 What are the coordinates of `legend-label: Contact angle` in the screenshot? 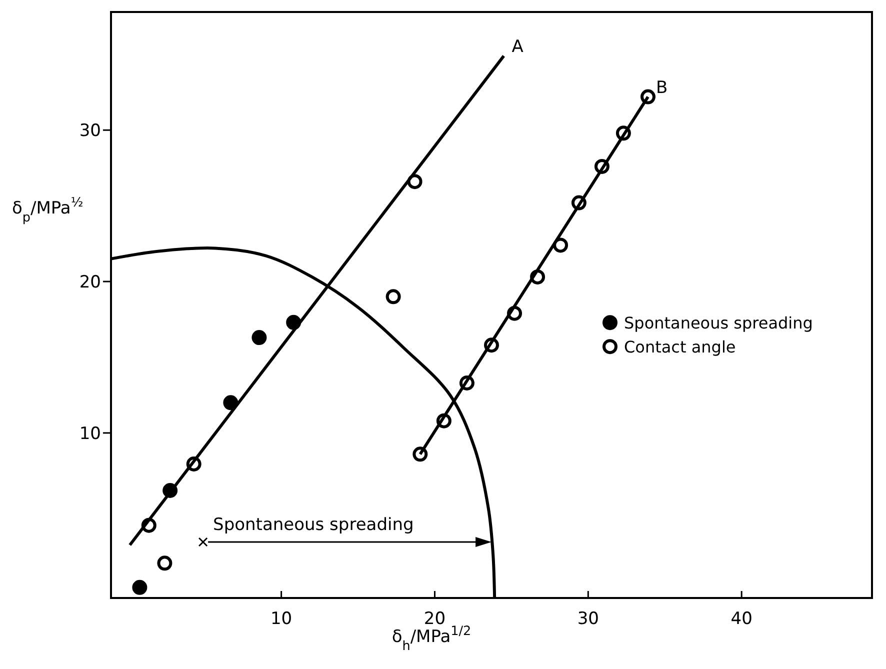 It's located at (680, 347).